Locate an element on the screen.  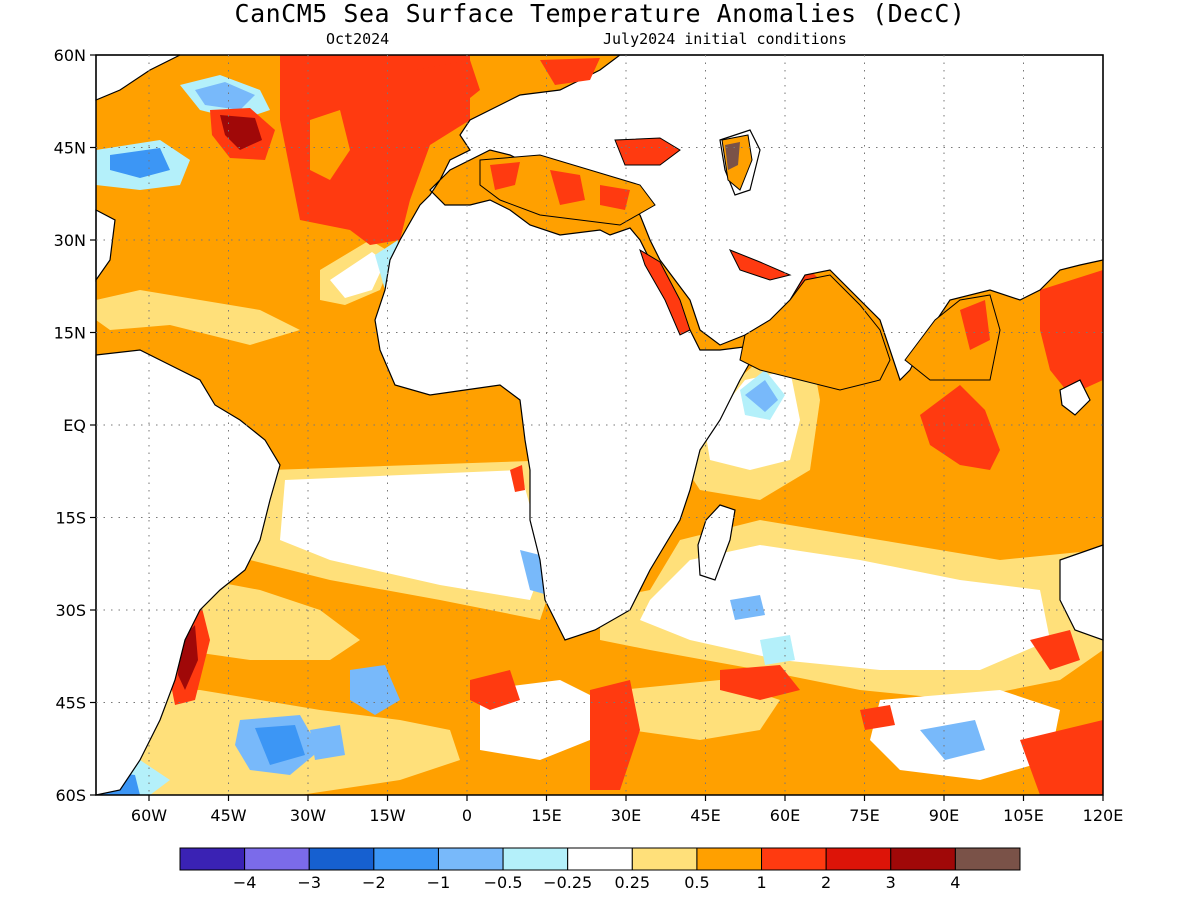
angola-red is located at coordinates (517, 478).